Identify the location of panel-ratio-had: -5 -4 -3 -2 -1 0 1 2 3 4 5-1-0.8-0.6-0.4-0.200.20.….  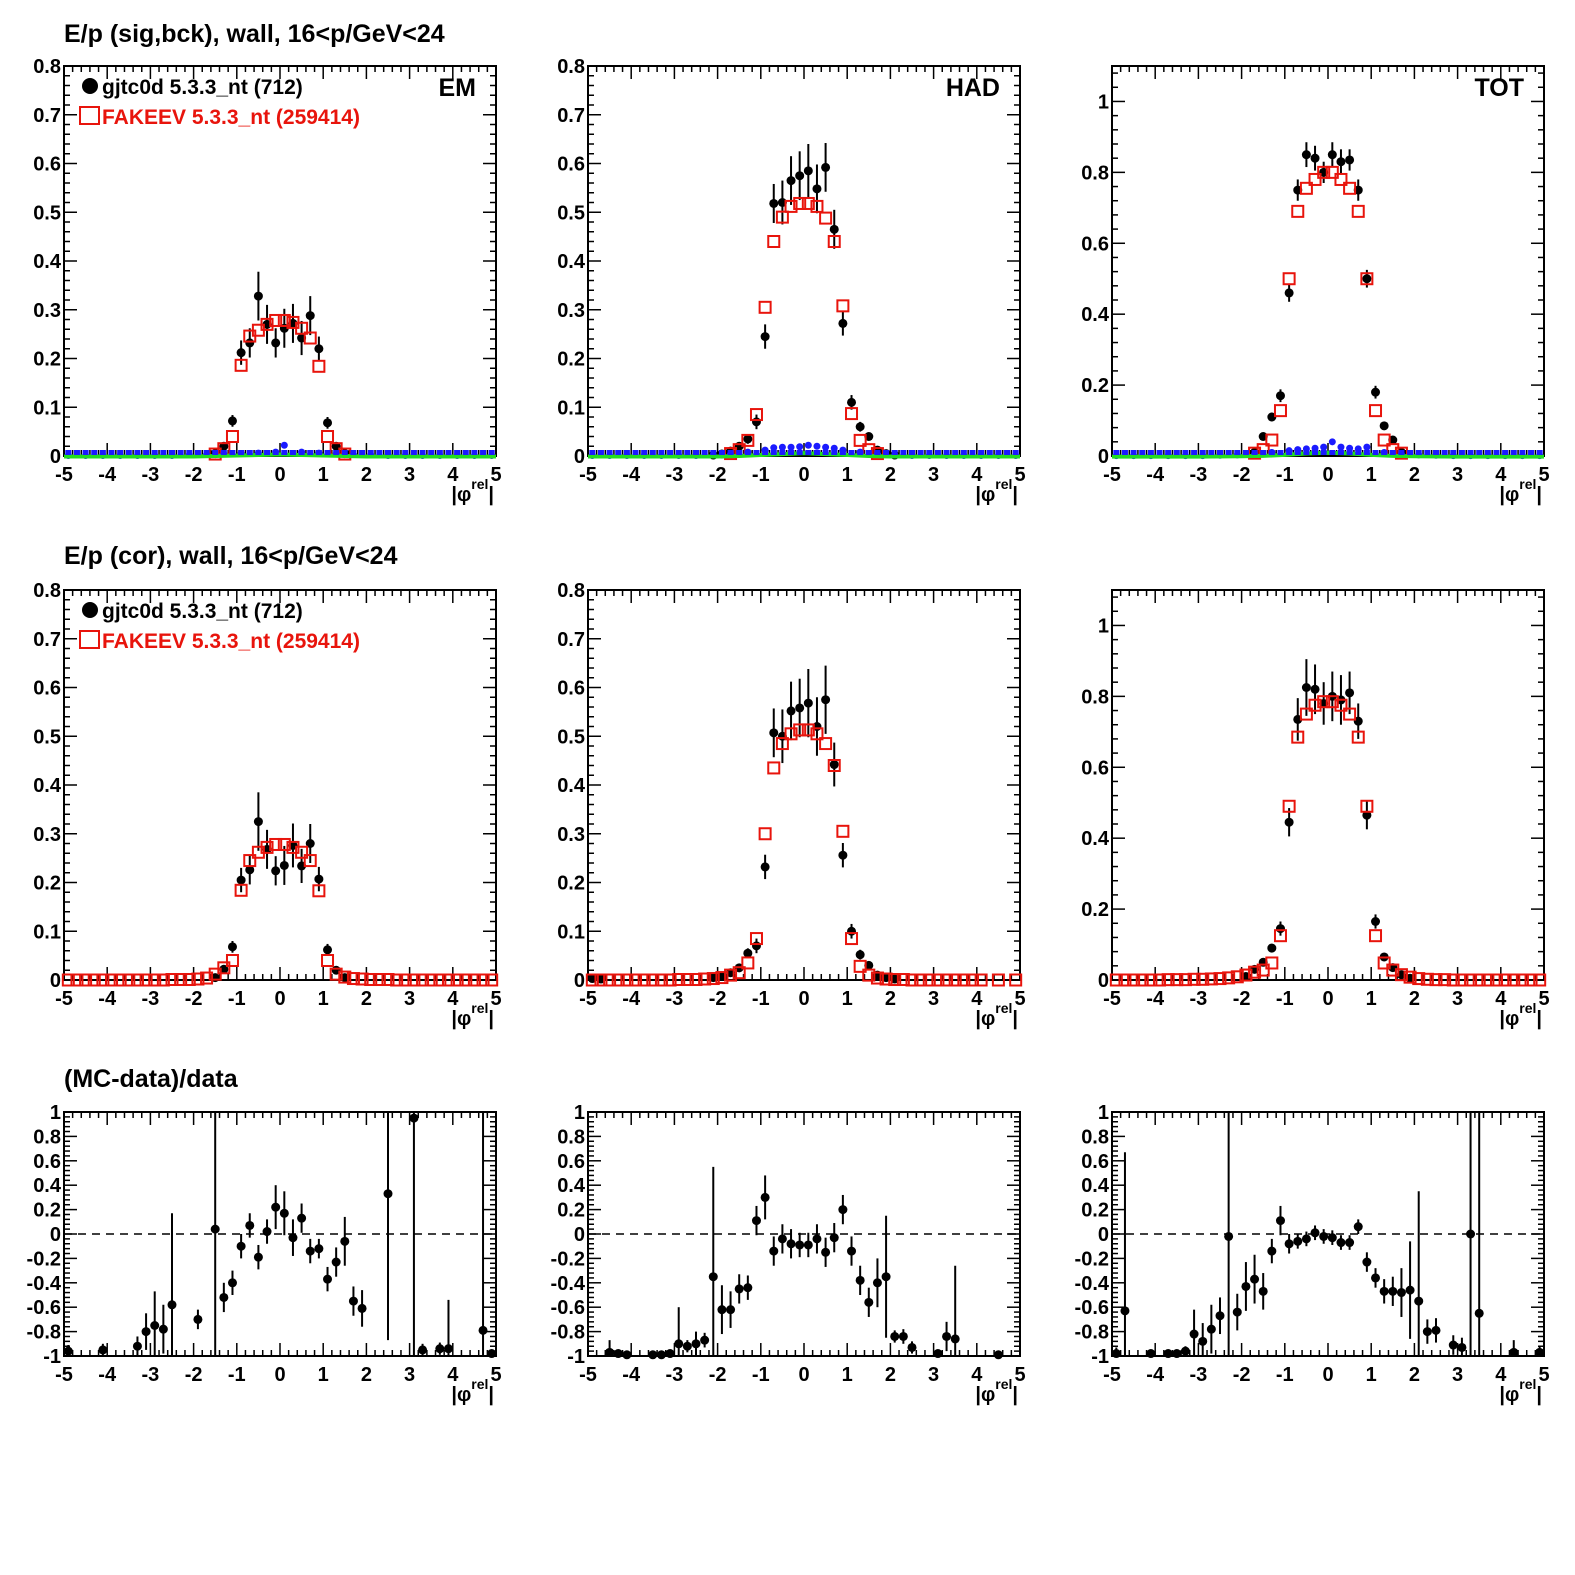
(788, 1254).